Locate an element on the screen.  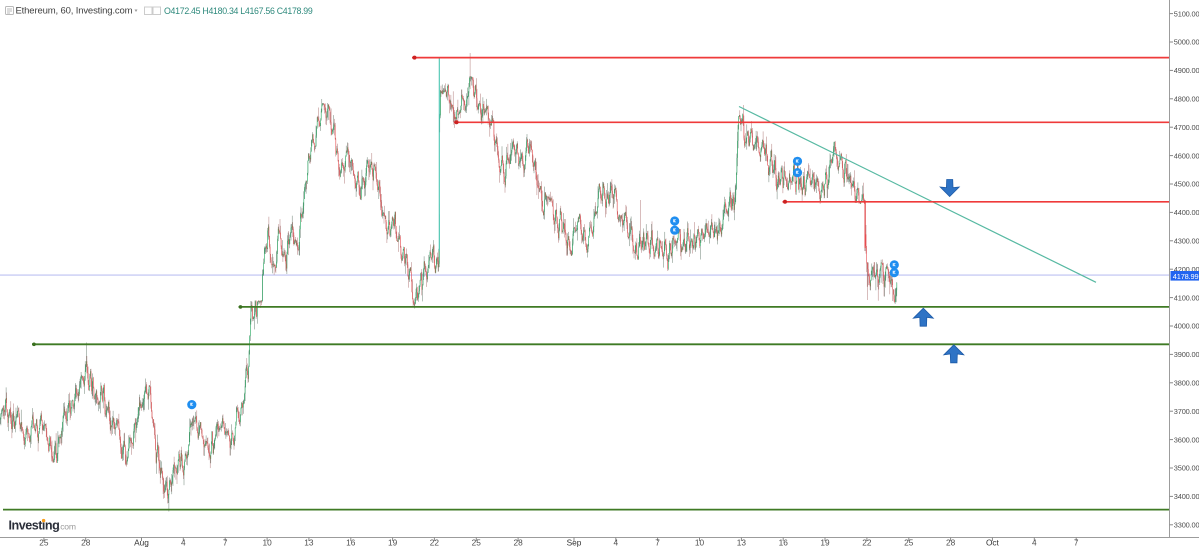
svg-text: 4100.00 is located at coordinates (1186, 297).